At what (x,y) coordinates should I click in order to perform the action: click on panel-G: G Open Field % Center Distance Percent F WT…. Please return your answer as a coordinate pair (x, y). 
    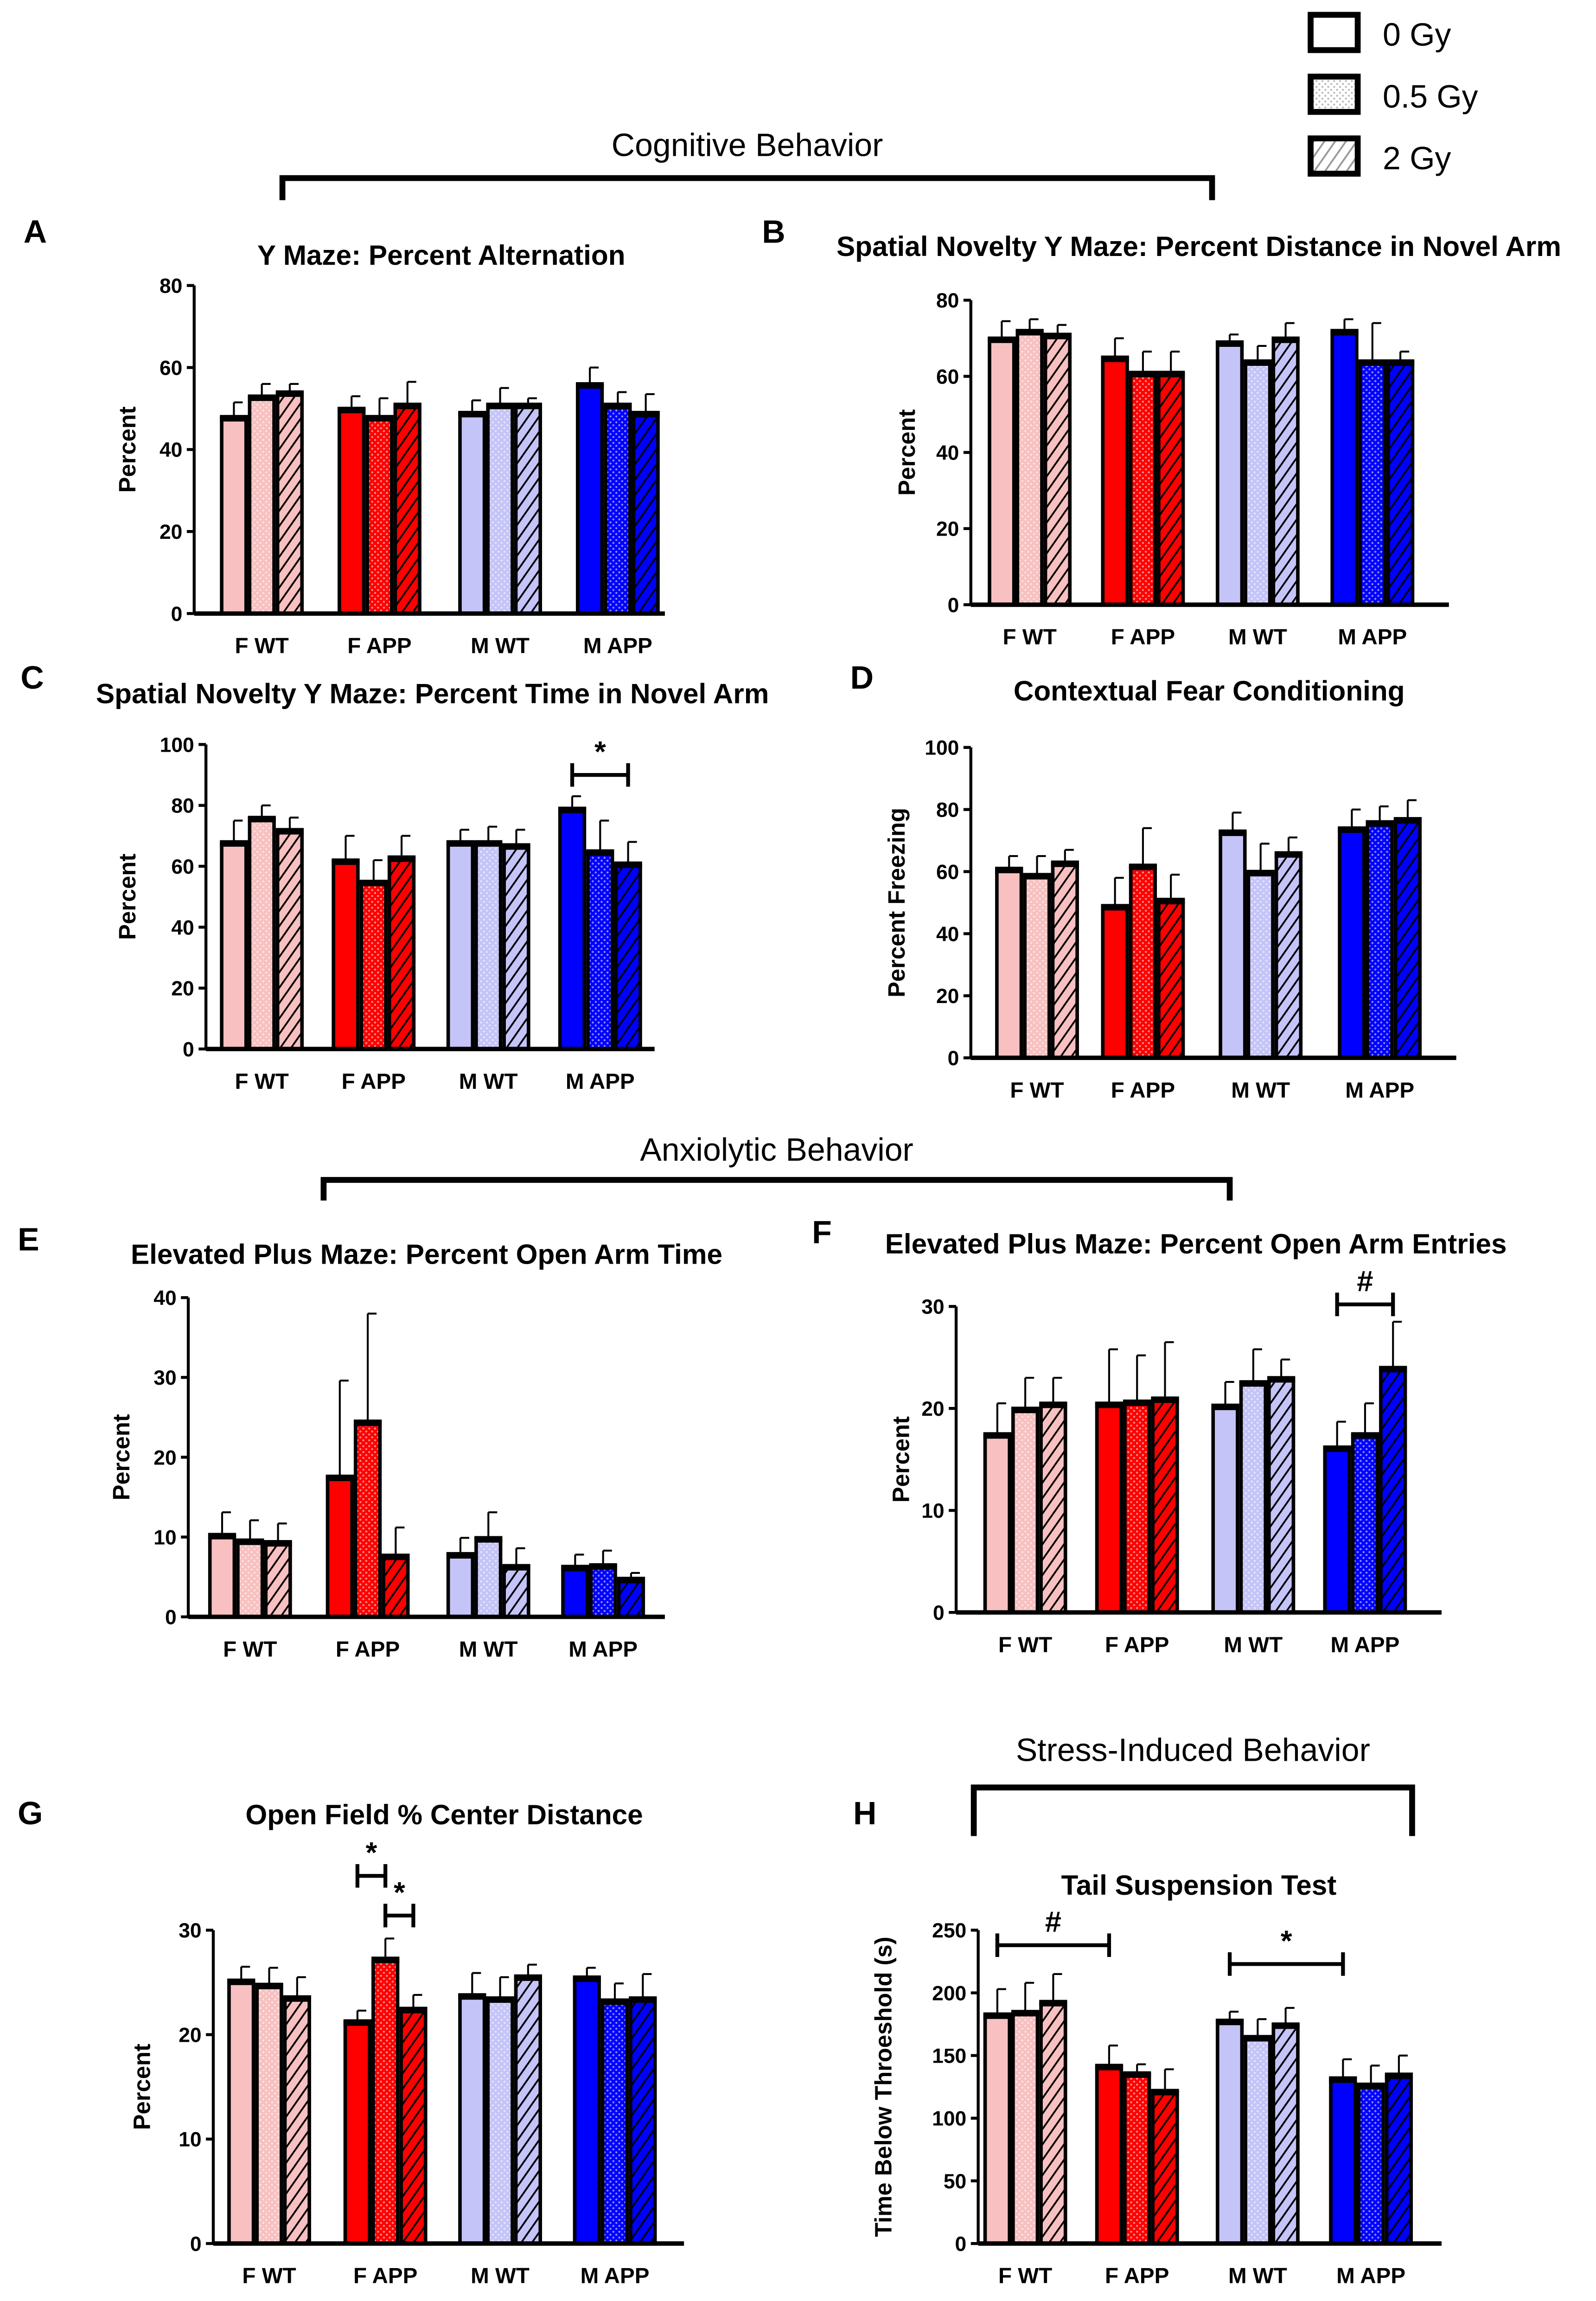
    Looking at the image, I should click on (351, 2041).